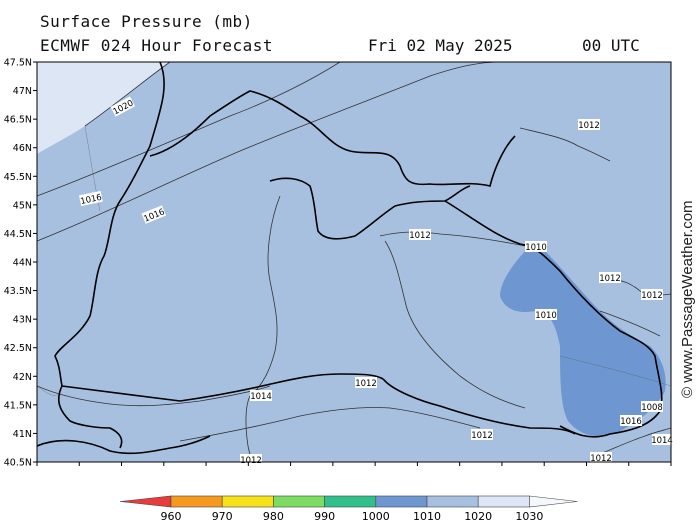 The height and width of the screenshot is (525, 700). Describe the element at coordinates (18, 348) in the screenshot. I see `lat-label: 42.5N` at that location.